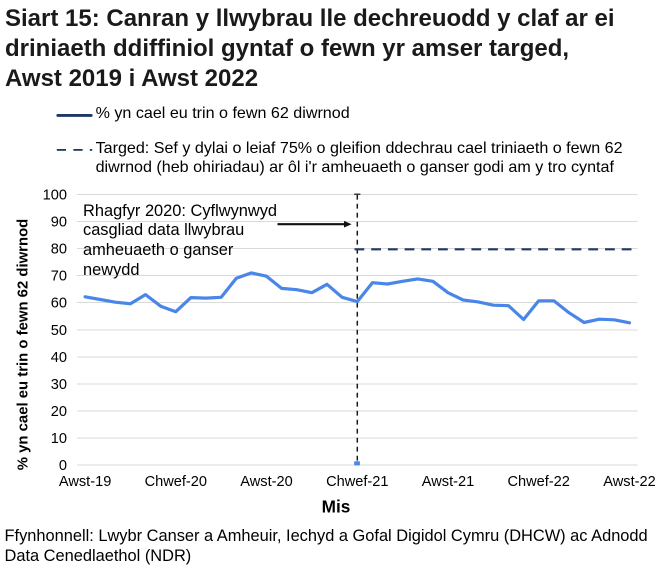  Describe the element at coordinates (59, 358) in the screenshot. I see `svg-text: 40` at that location.